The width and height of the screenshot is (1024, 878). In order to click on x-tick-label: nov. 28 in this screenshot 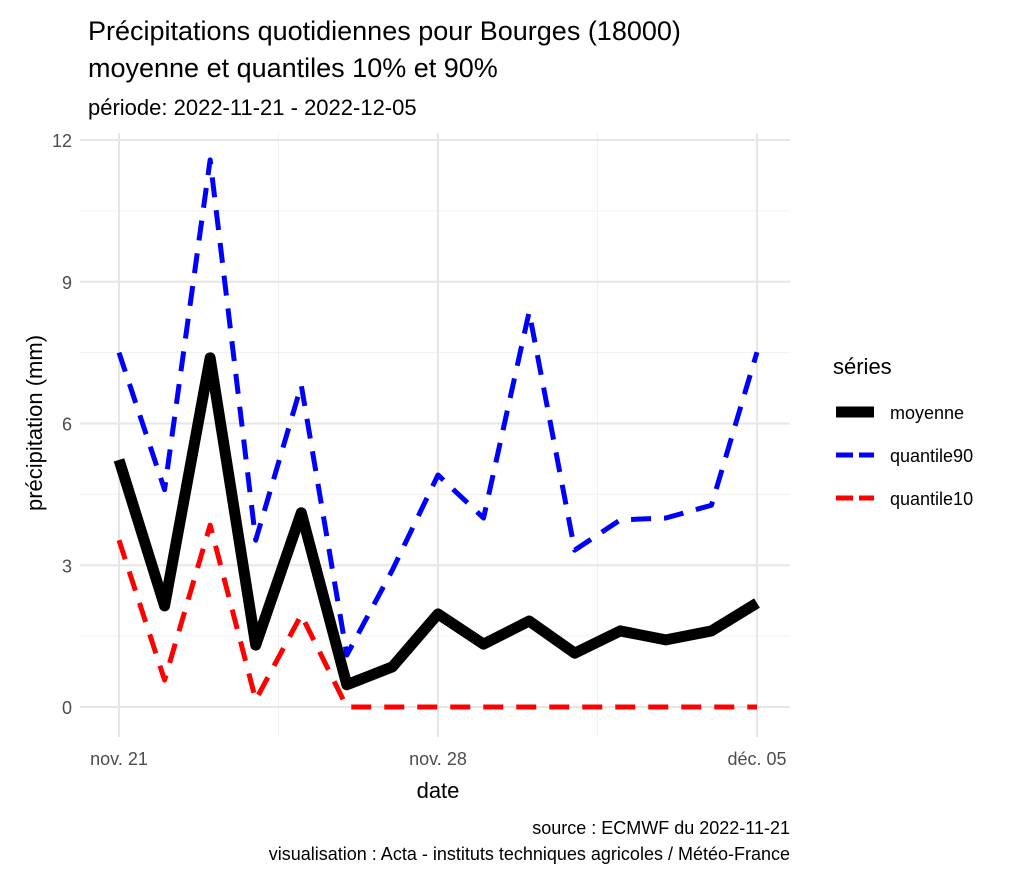, I will do `click(438, 759)`.